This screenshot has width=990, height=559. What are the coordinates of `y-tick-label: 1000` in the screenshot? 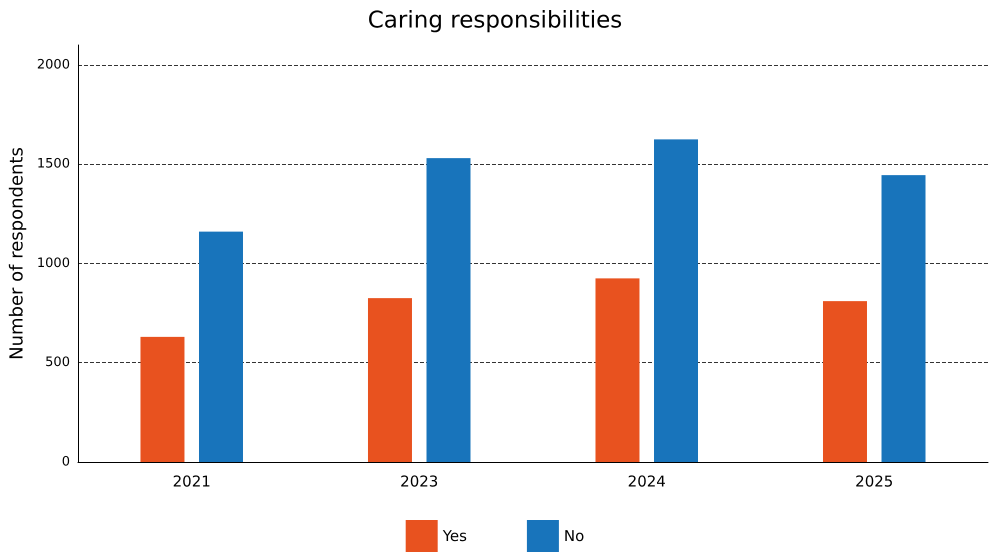 It's located at (53, 263).